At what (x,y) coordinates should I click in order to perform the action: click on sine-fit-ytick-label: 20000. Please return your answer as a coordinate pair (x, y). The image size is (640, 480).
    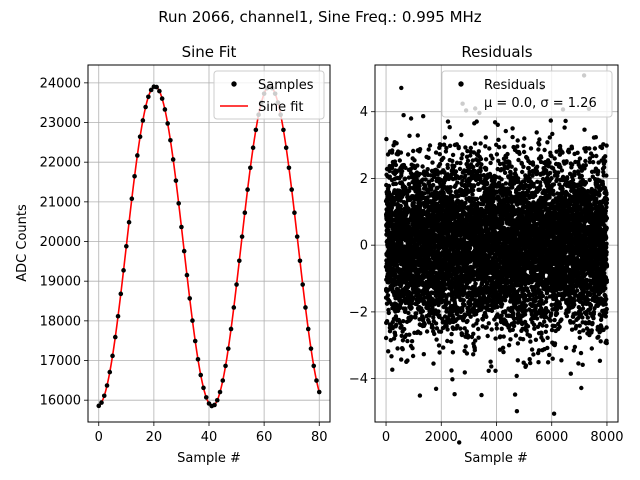
    Looking at the image, I should click on (60, 242).